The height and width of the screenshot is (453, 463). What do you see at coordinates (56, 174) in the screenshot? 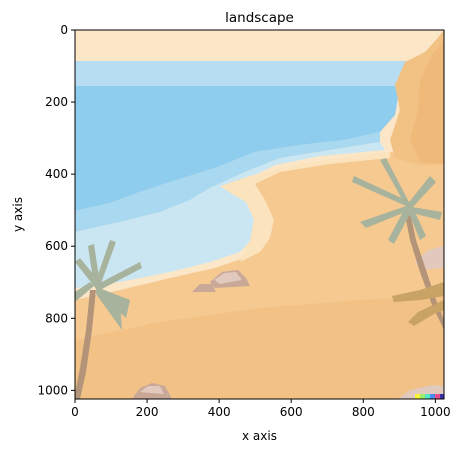
I see `y-tick-label: 400` at bounding box center [56, 174].